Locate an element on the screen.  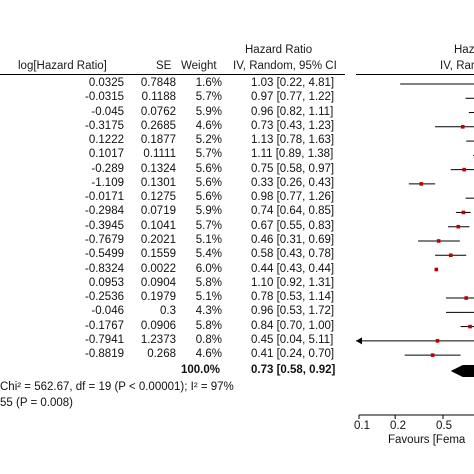
log-hr-header: log[Hazard Ratio] is located at coordinates (62, 66).